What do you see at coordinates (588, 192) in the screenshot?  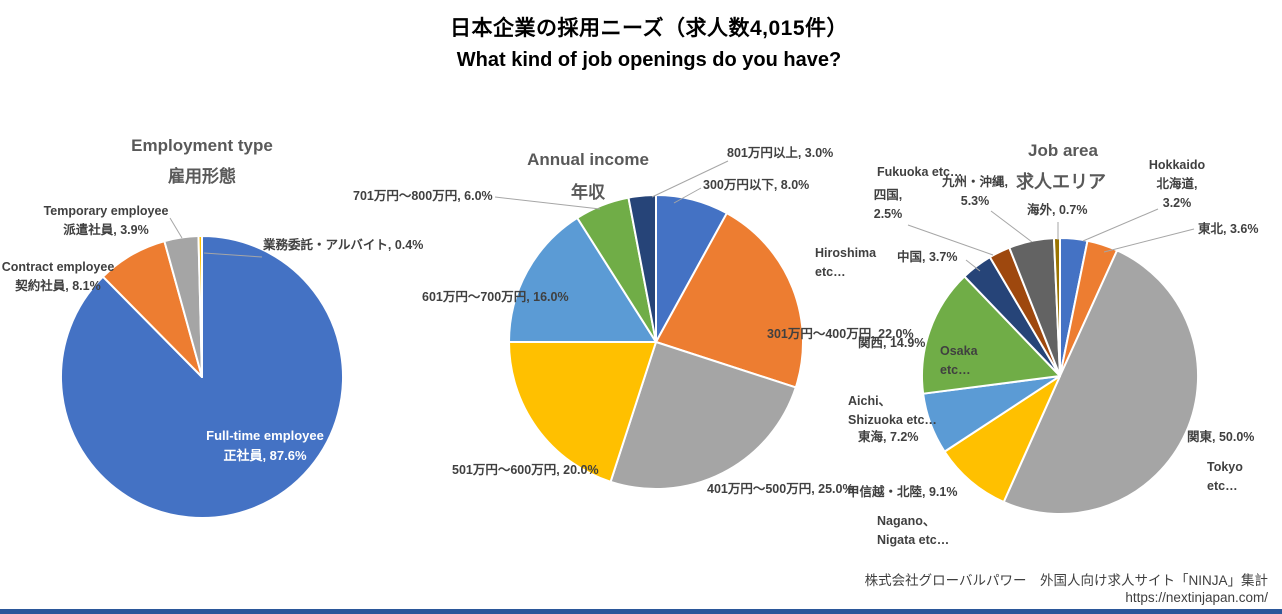 I see `income-chart-title-jp: 年収` at bounding box center [588, 192].